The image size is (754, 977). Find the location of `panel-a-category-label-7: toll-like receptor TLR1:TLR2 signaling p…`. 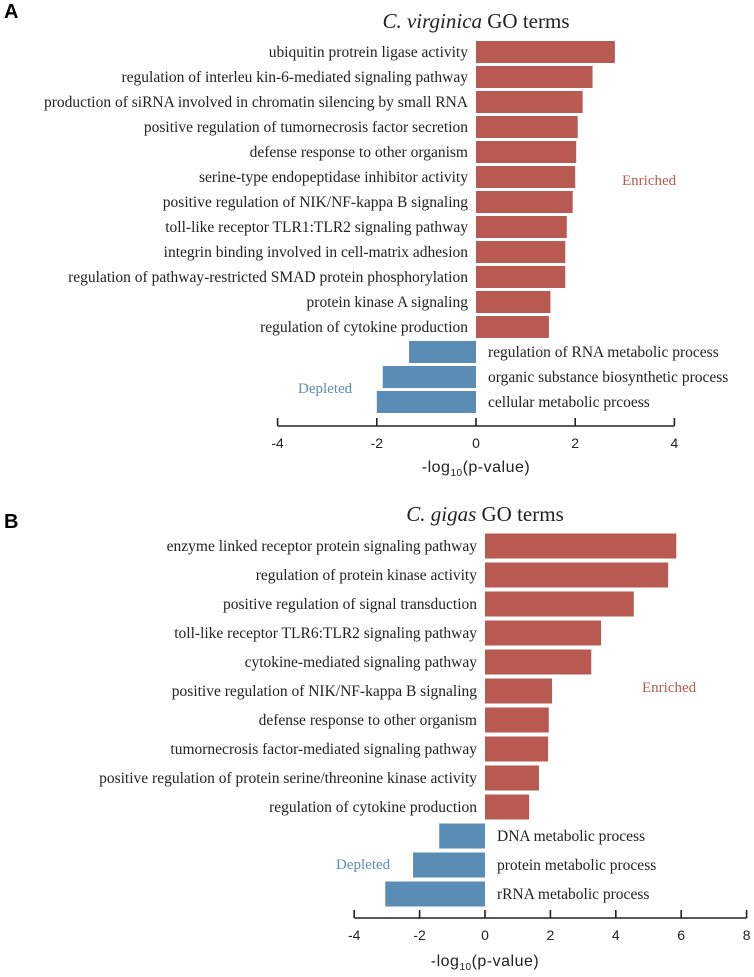

panel-a-category-label-7: toll-like receptor TLR1:TLR2 signaling p… is located at coordinates (316, 227).